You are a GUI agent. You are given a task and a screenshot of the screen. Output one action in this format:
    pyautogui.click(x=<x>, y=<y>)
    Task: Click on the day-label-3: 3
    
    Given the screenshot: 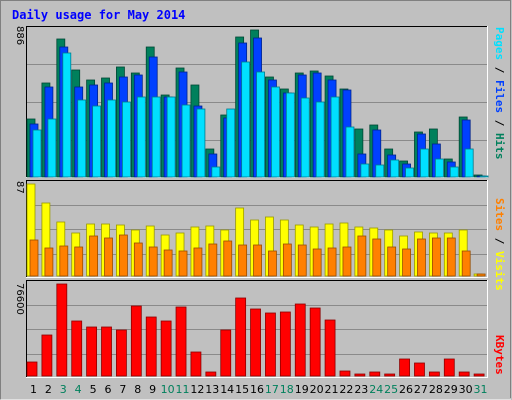 What is the action you would take?
    pyautogui.click(x=63, y=389)
    